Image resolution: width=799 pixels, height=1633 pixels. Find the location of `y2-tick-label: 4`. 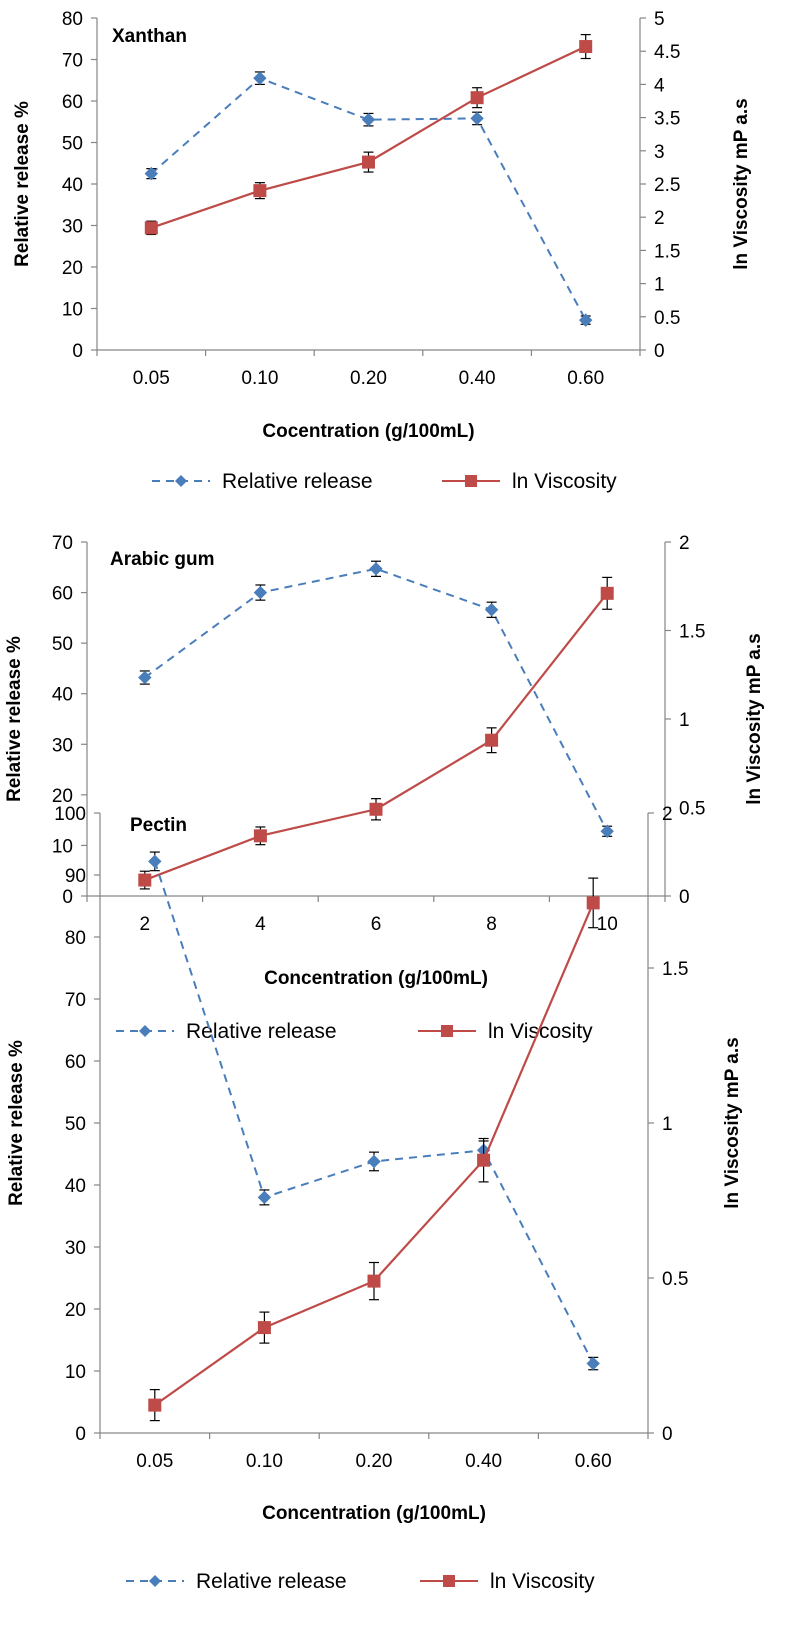

y2-tick-label: 4 is located at coordinates (659, 85).